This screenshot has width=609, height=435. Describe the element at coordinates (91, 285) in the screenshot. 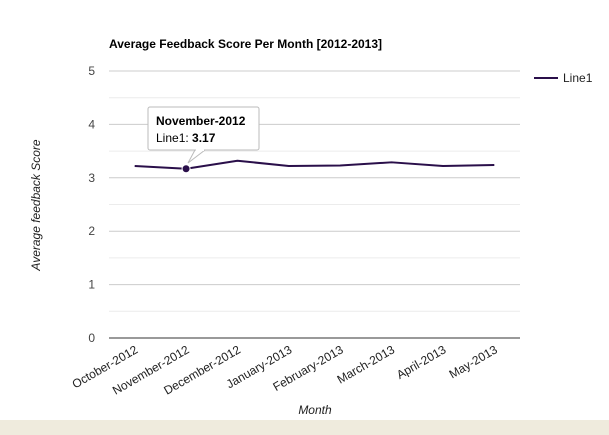

I see `y-tick-label: 1` at that location.